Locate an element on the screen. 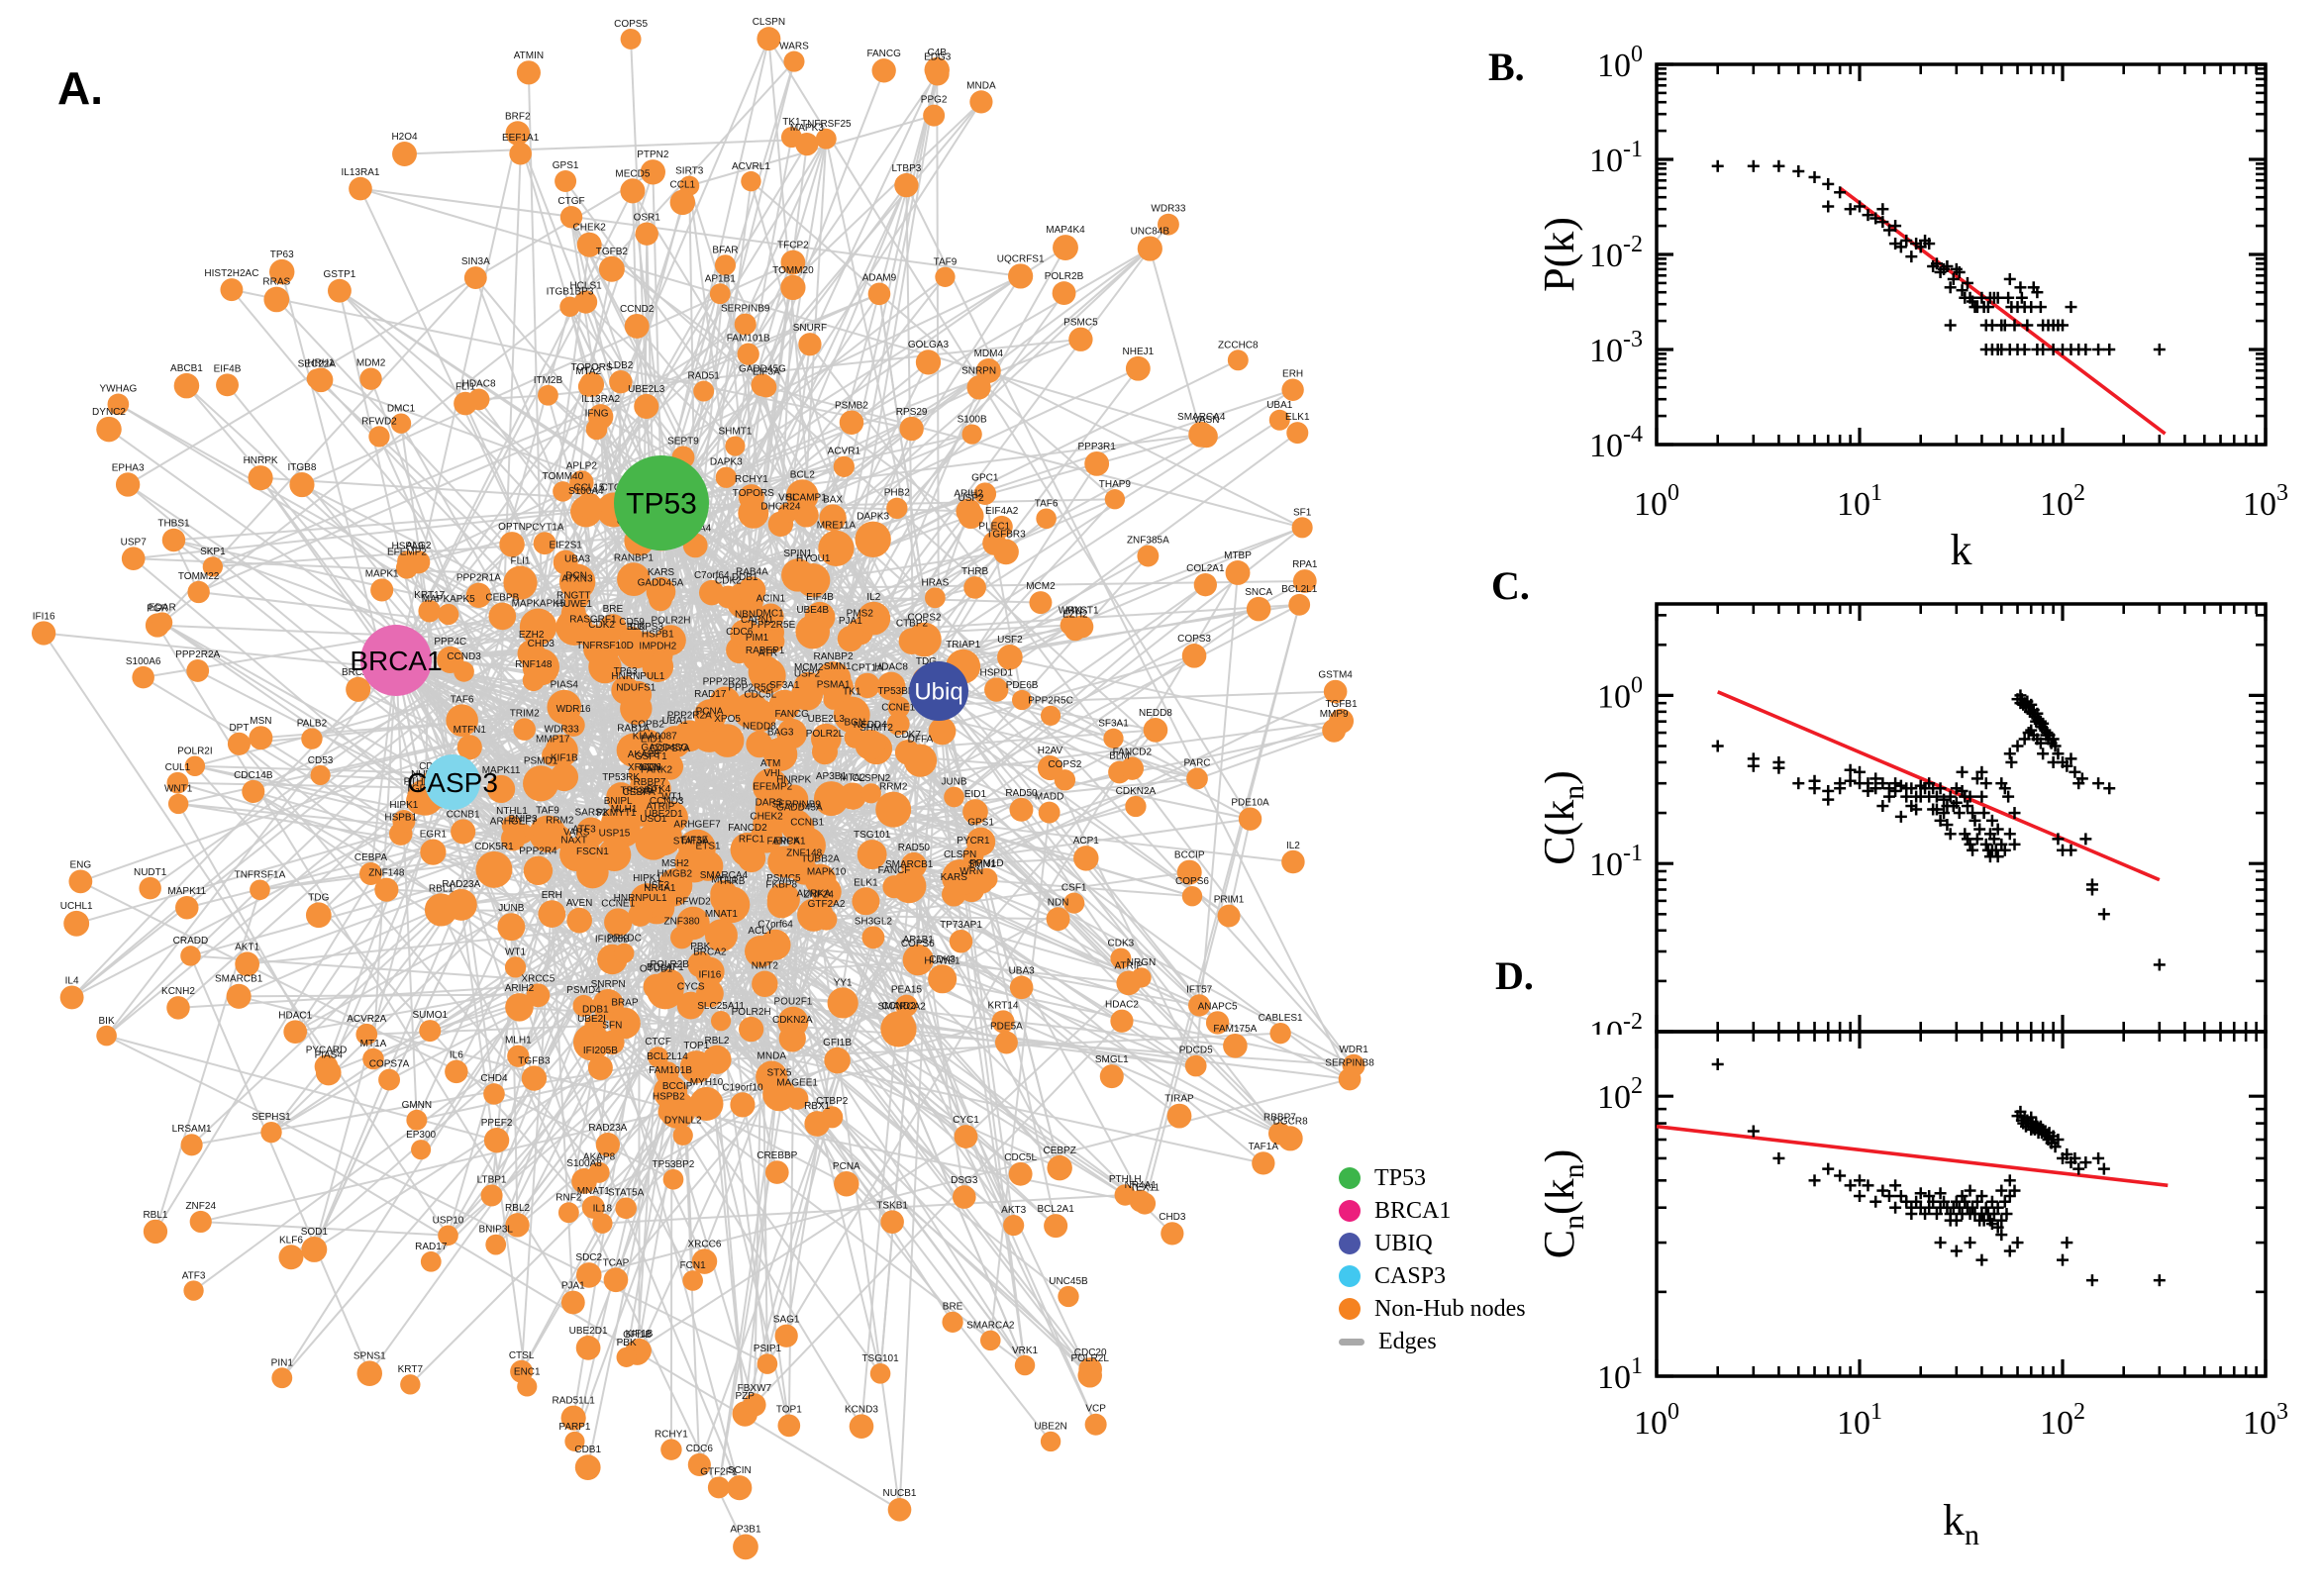 Image resolution: width=2323 pixels, height=1596 pixels. svg-text: PPP2R5C is located at coordinates (1050, 701).